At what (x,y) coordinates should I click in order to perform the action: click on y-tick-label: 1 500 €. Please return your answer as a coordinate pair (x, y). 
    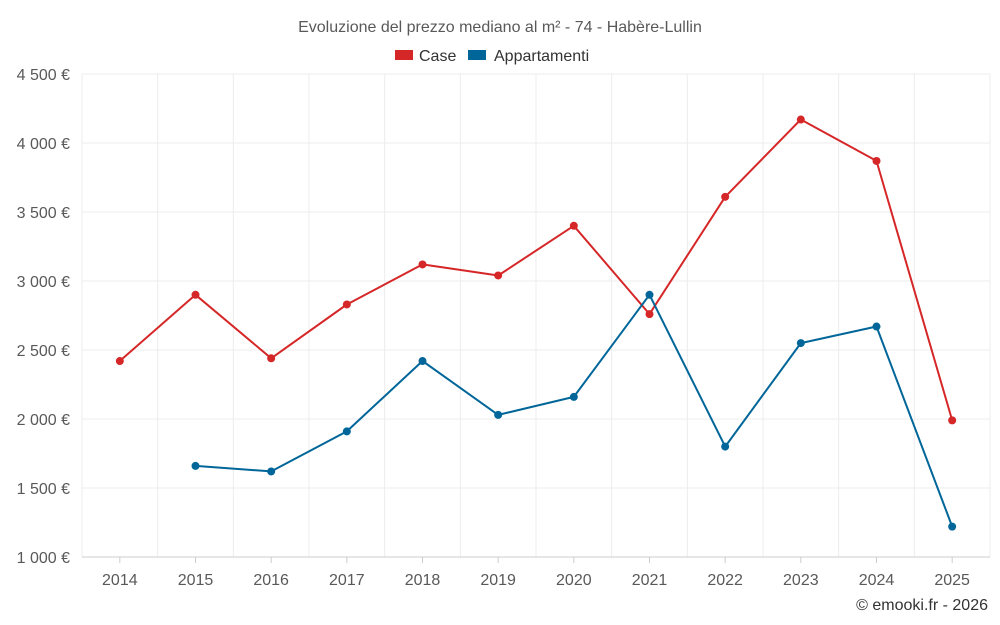
    Looking at the image, I should click on (43, 489).